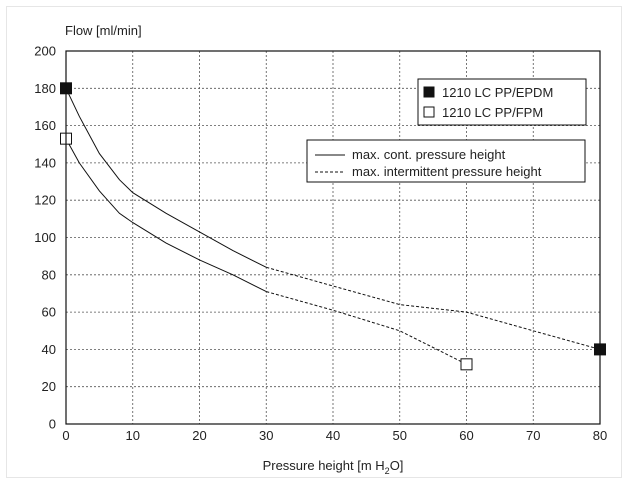  I want to click on filled-square-icon, so click(429, 92).